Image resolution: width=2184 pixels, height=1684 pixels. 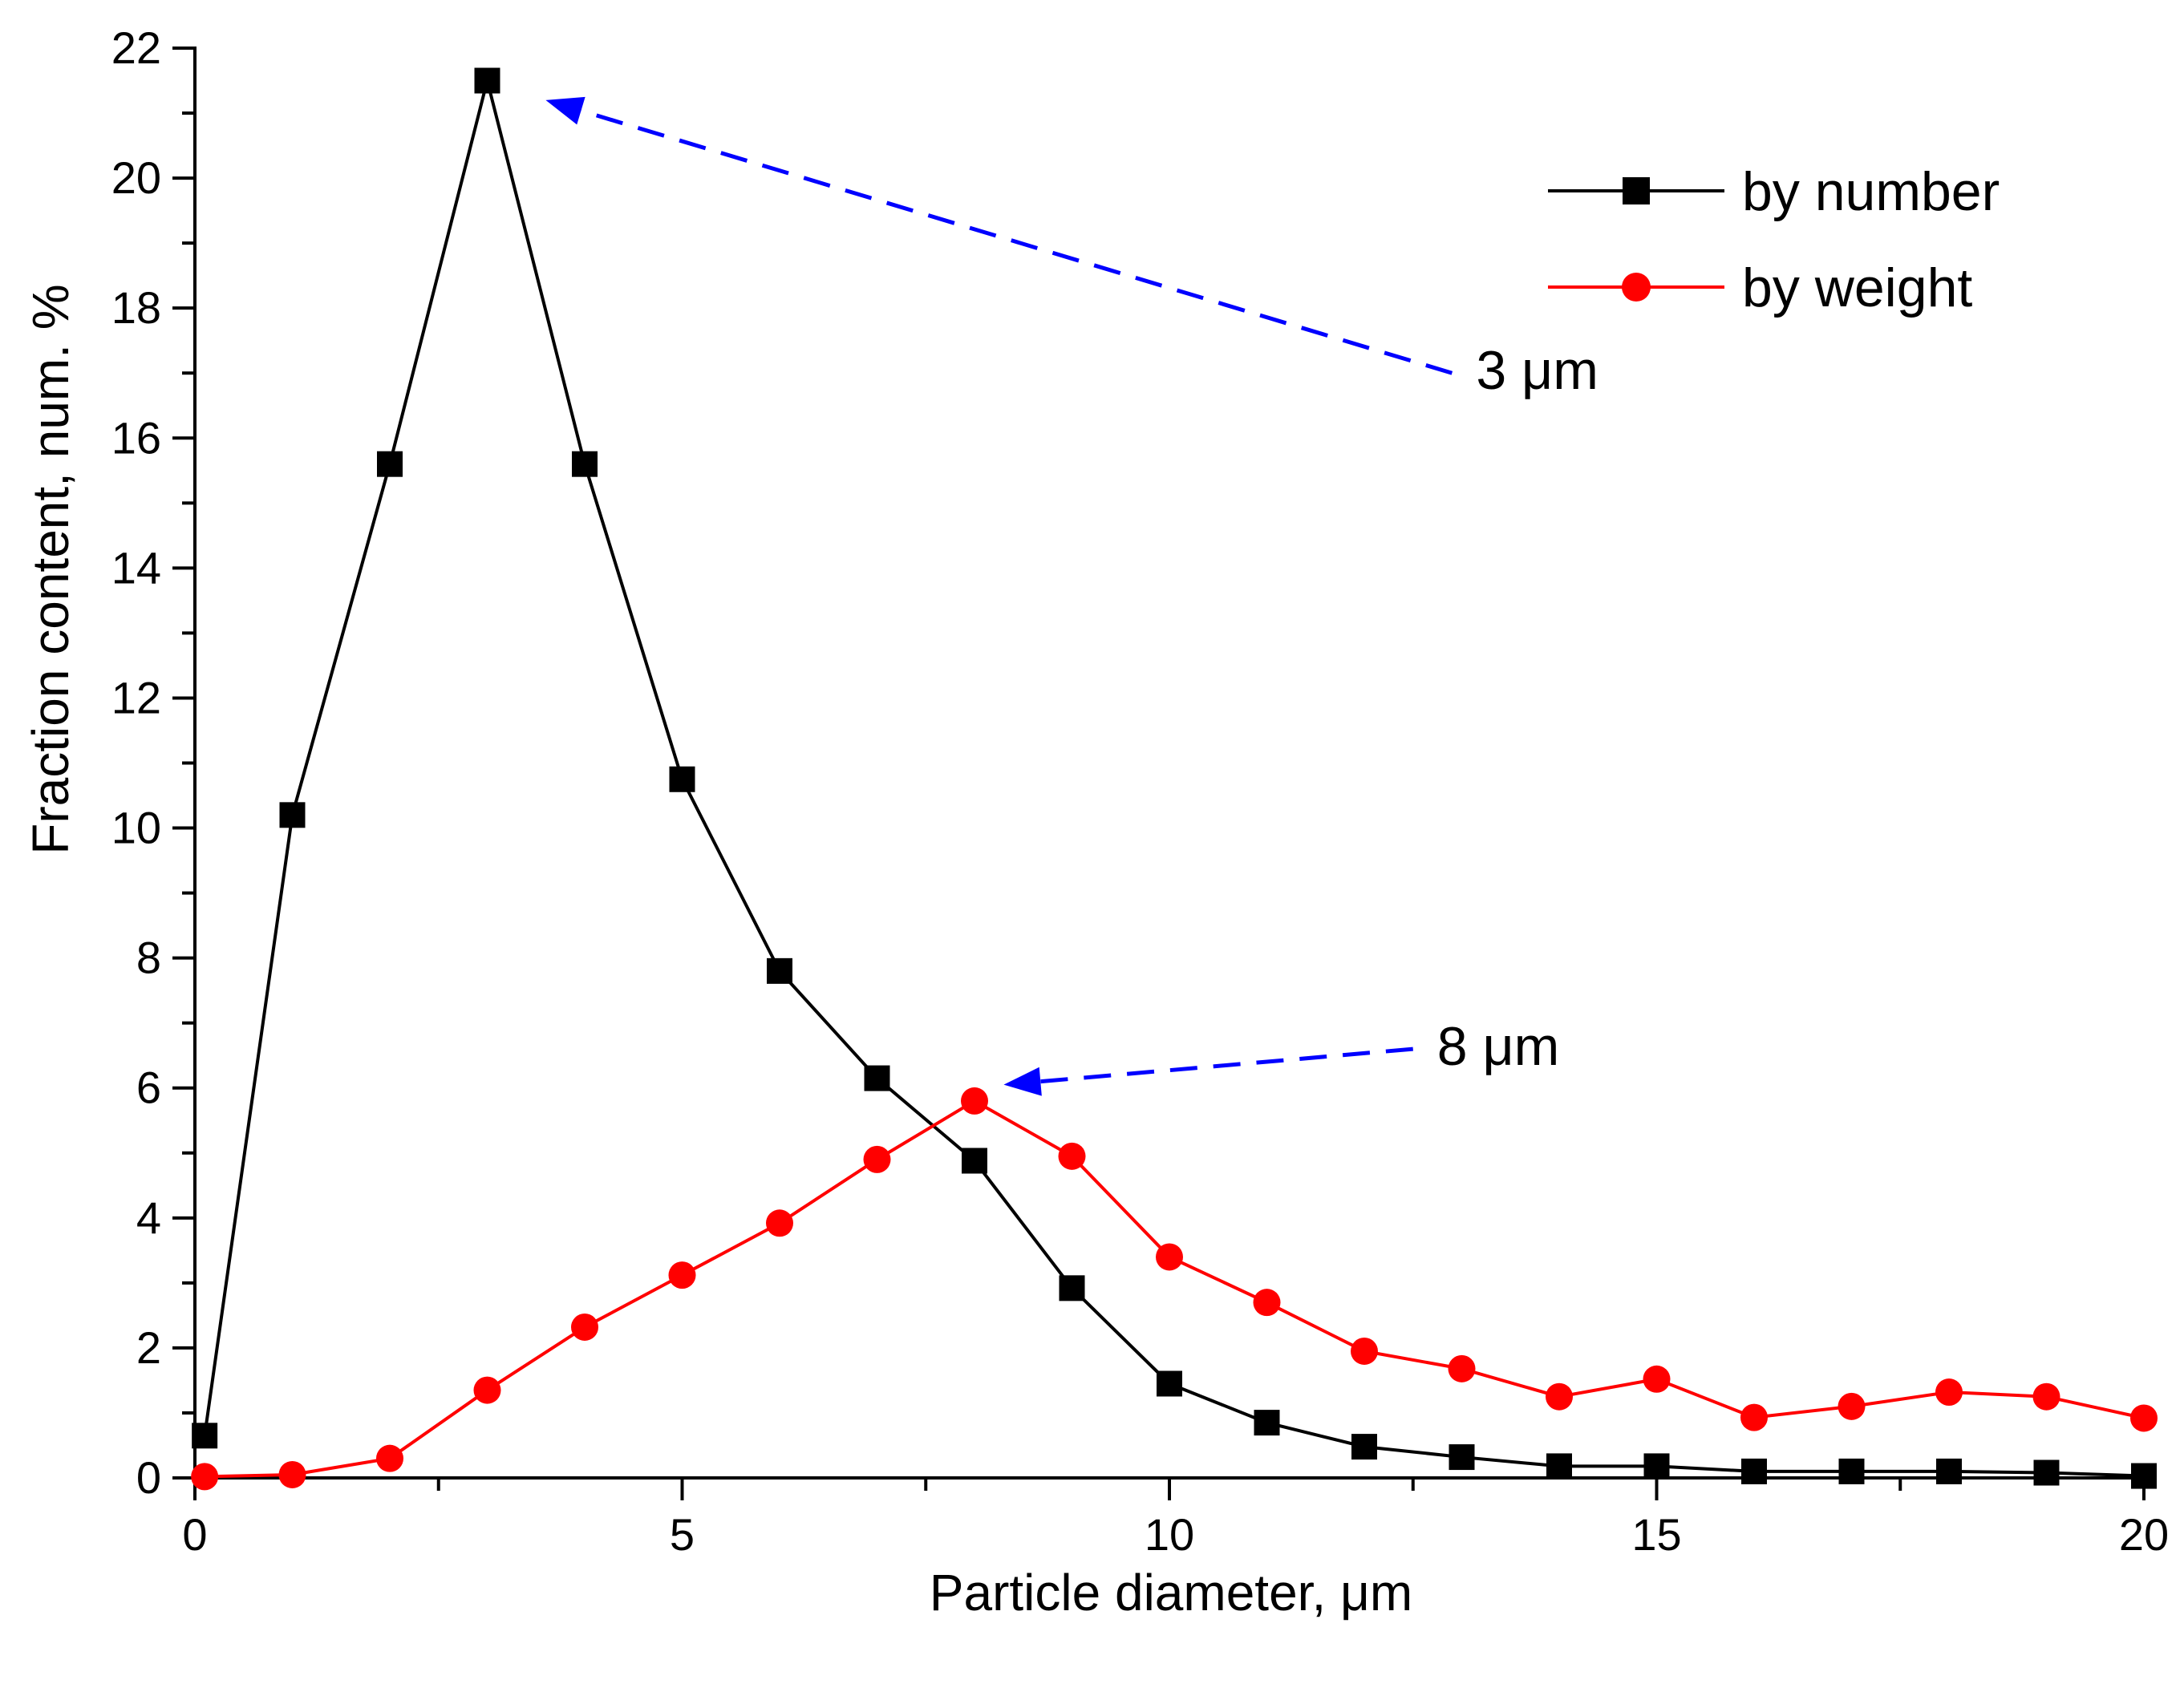 What do you see at coordinates (195, 1534) in the screenshot?
I see `x-tick-label: 0` at bounding box center [195, 1534].